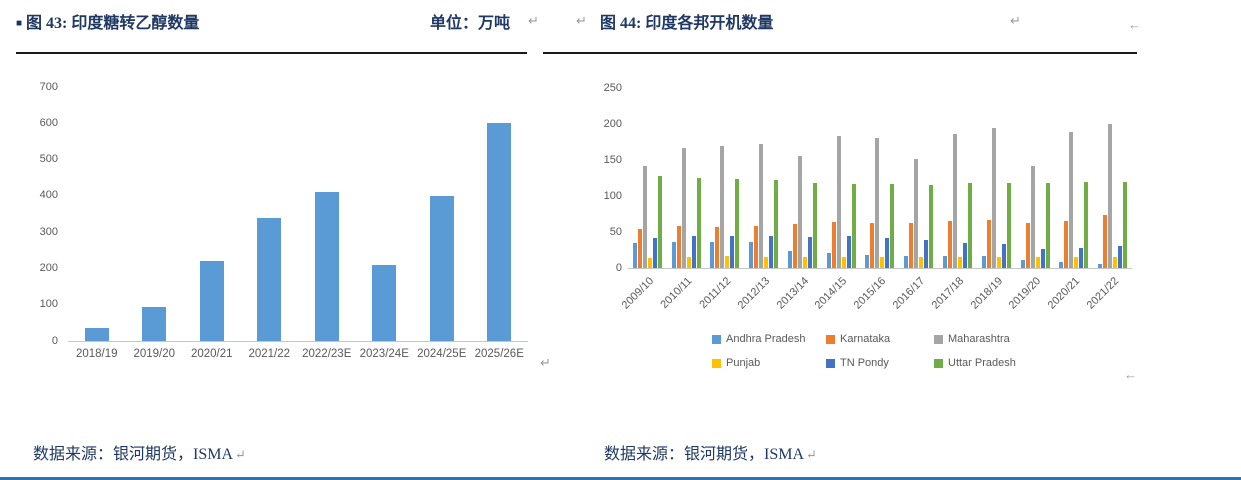 This screenshot has height=480, width=1241. What do you see at coordinates (712, 255) in the screenshot?
I see `bar-andhra-pradesh-2011/12` at bounding box center [712, 255].